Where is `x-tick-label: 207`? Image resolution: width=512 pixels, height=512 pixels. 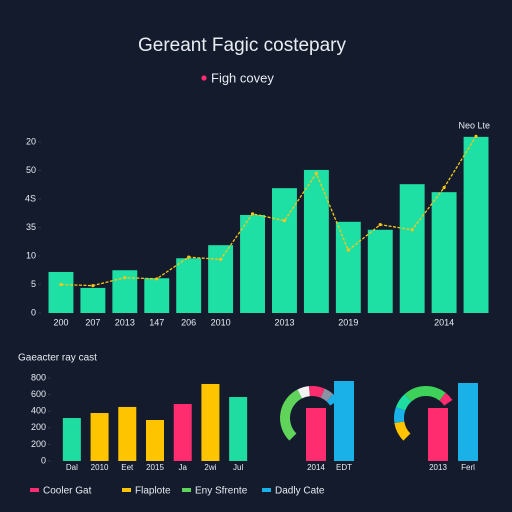
x-tick-label: 207 is located at coordinates (92, 322).